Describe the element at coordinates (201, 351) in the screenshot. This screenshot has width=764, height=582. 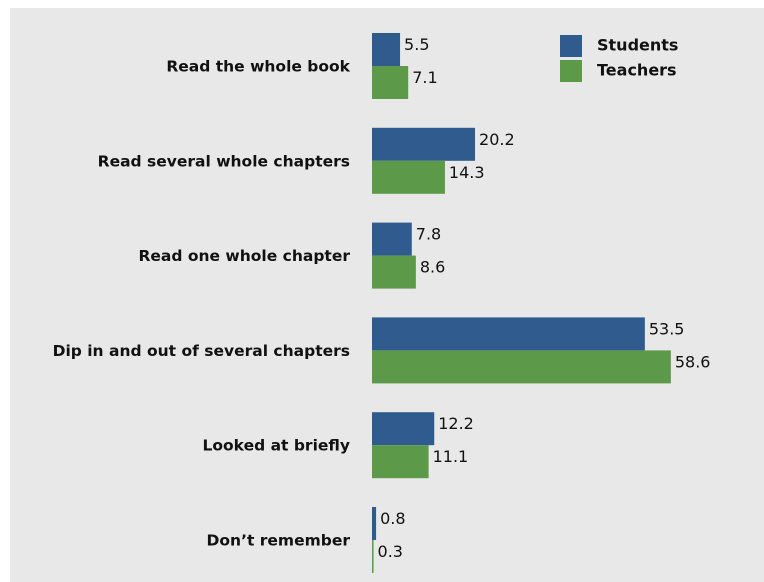
I see `category-label: Dip in and out of several chapters` at that location.